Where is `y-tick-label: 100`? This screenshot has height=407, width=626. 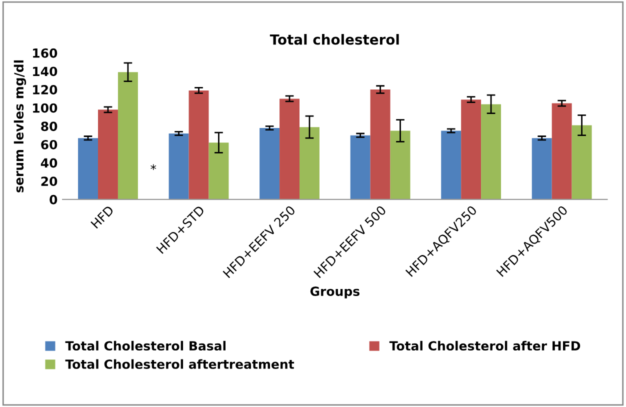 y-tick-label: 100 is located at coordinates (45, 108).